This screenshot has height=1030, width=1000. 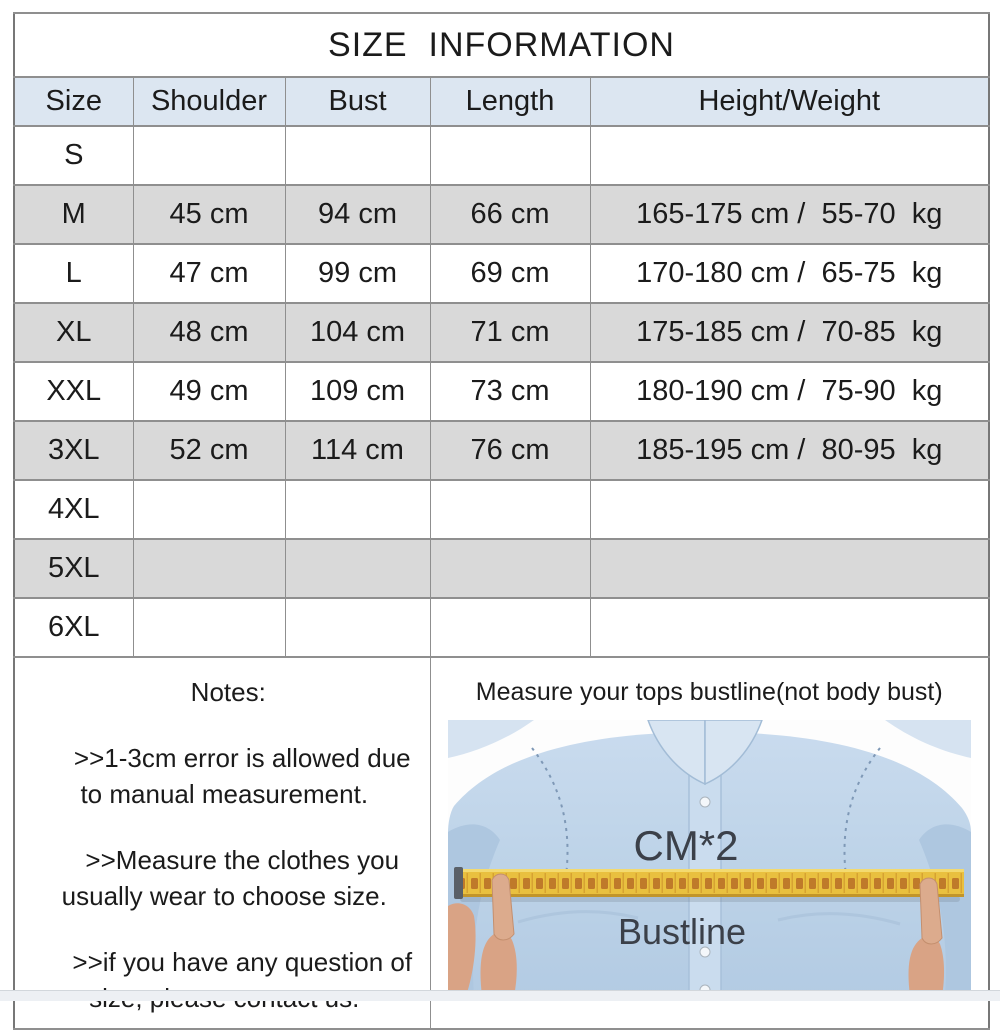 What do you see at coordinates (357, 214) in the screenshot?
I see `bust-cell: 94 cm` at bounding box center [357, 214].